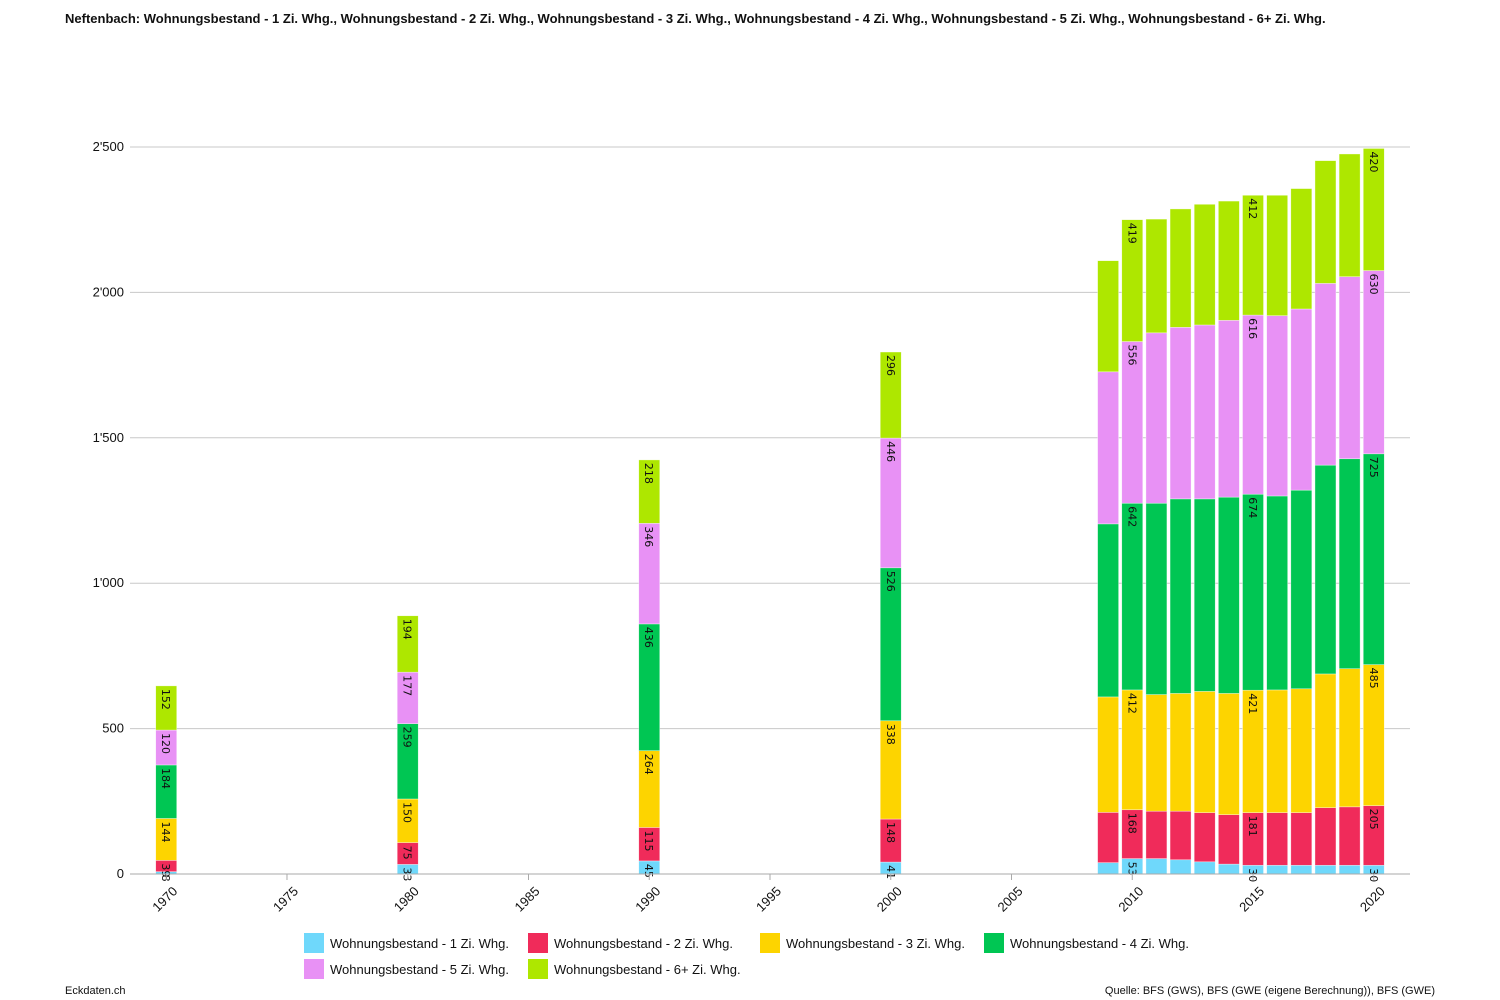  I want to click on data-label: 168, so click(1131, 823).